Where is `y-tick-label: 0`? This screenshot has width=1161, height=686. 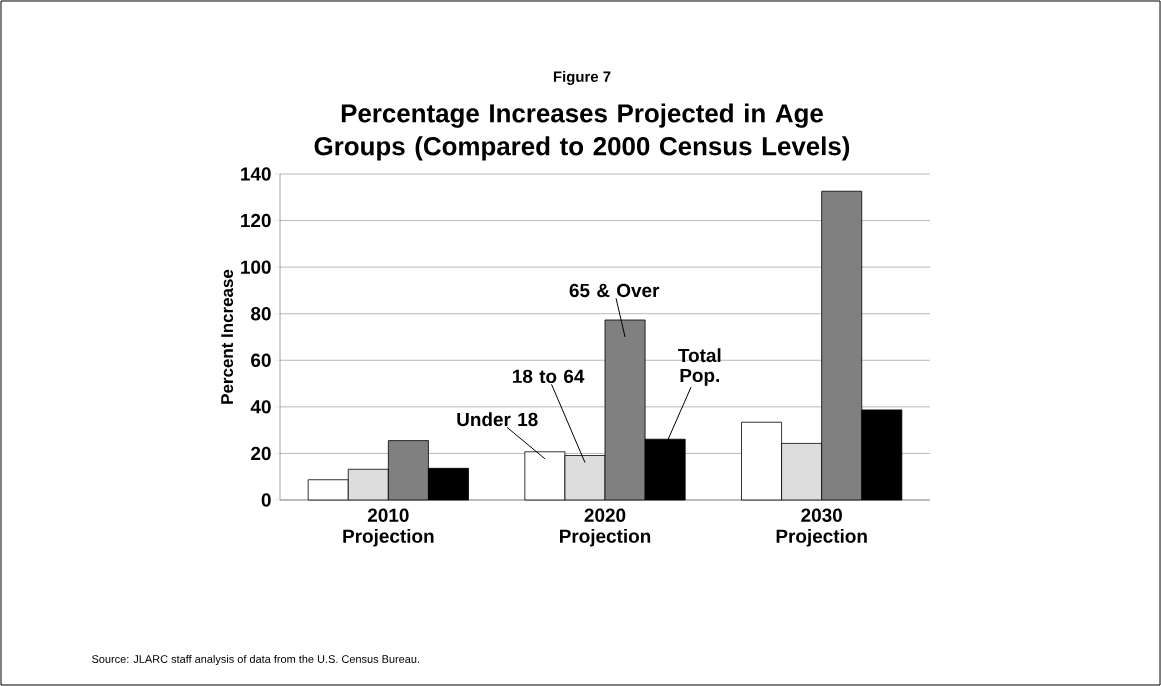 y-tick-label: 0 is located at coordinates (266, 500).